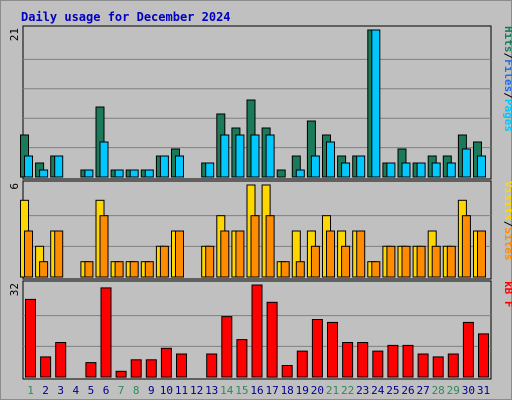 The image size is (512, 401). I want to click on day-label: 22, so click(347, 390).